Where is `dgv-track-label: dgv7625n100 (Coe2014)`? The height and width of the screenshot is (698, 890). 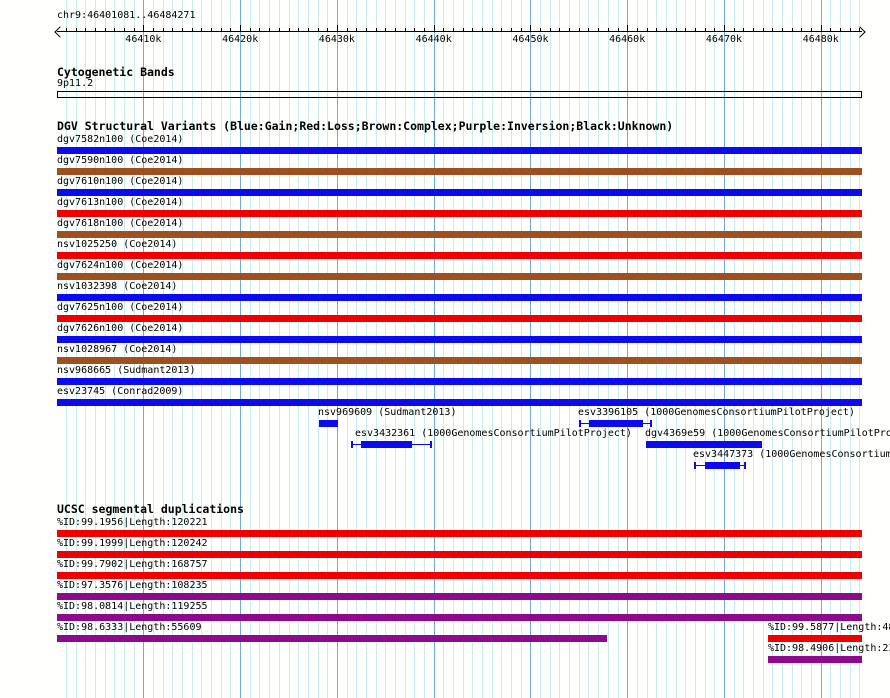
dgv-track-label: dgv7625n100 (Coe2014) is located at coordinates (120, 307).